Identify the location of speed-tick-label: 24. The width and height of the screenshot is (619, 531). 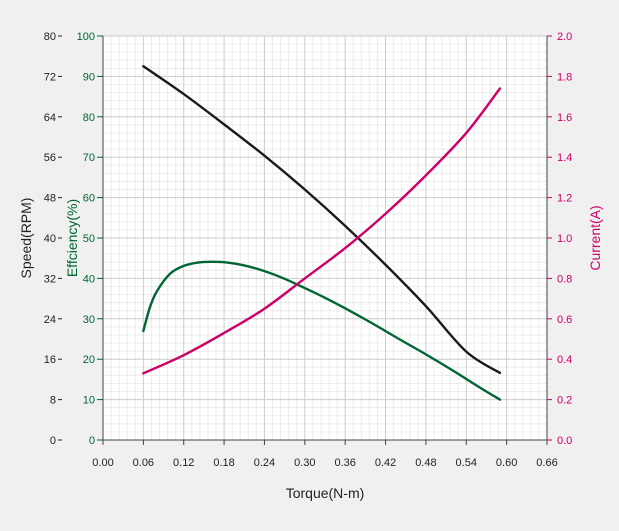
(50, 320).